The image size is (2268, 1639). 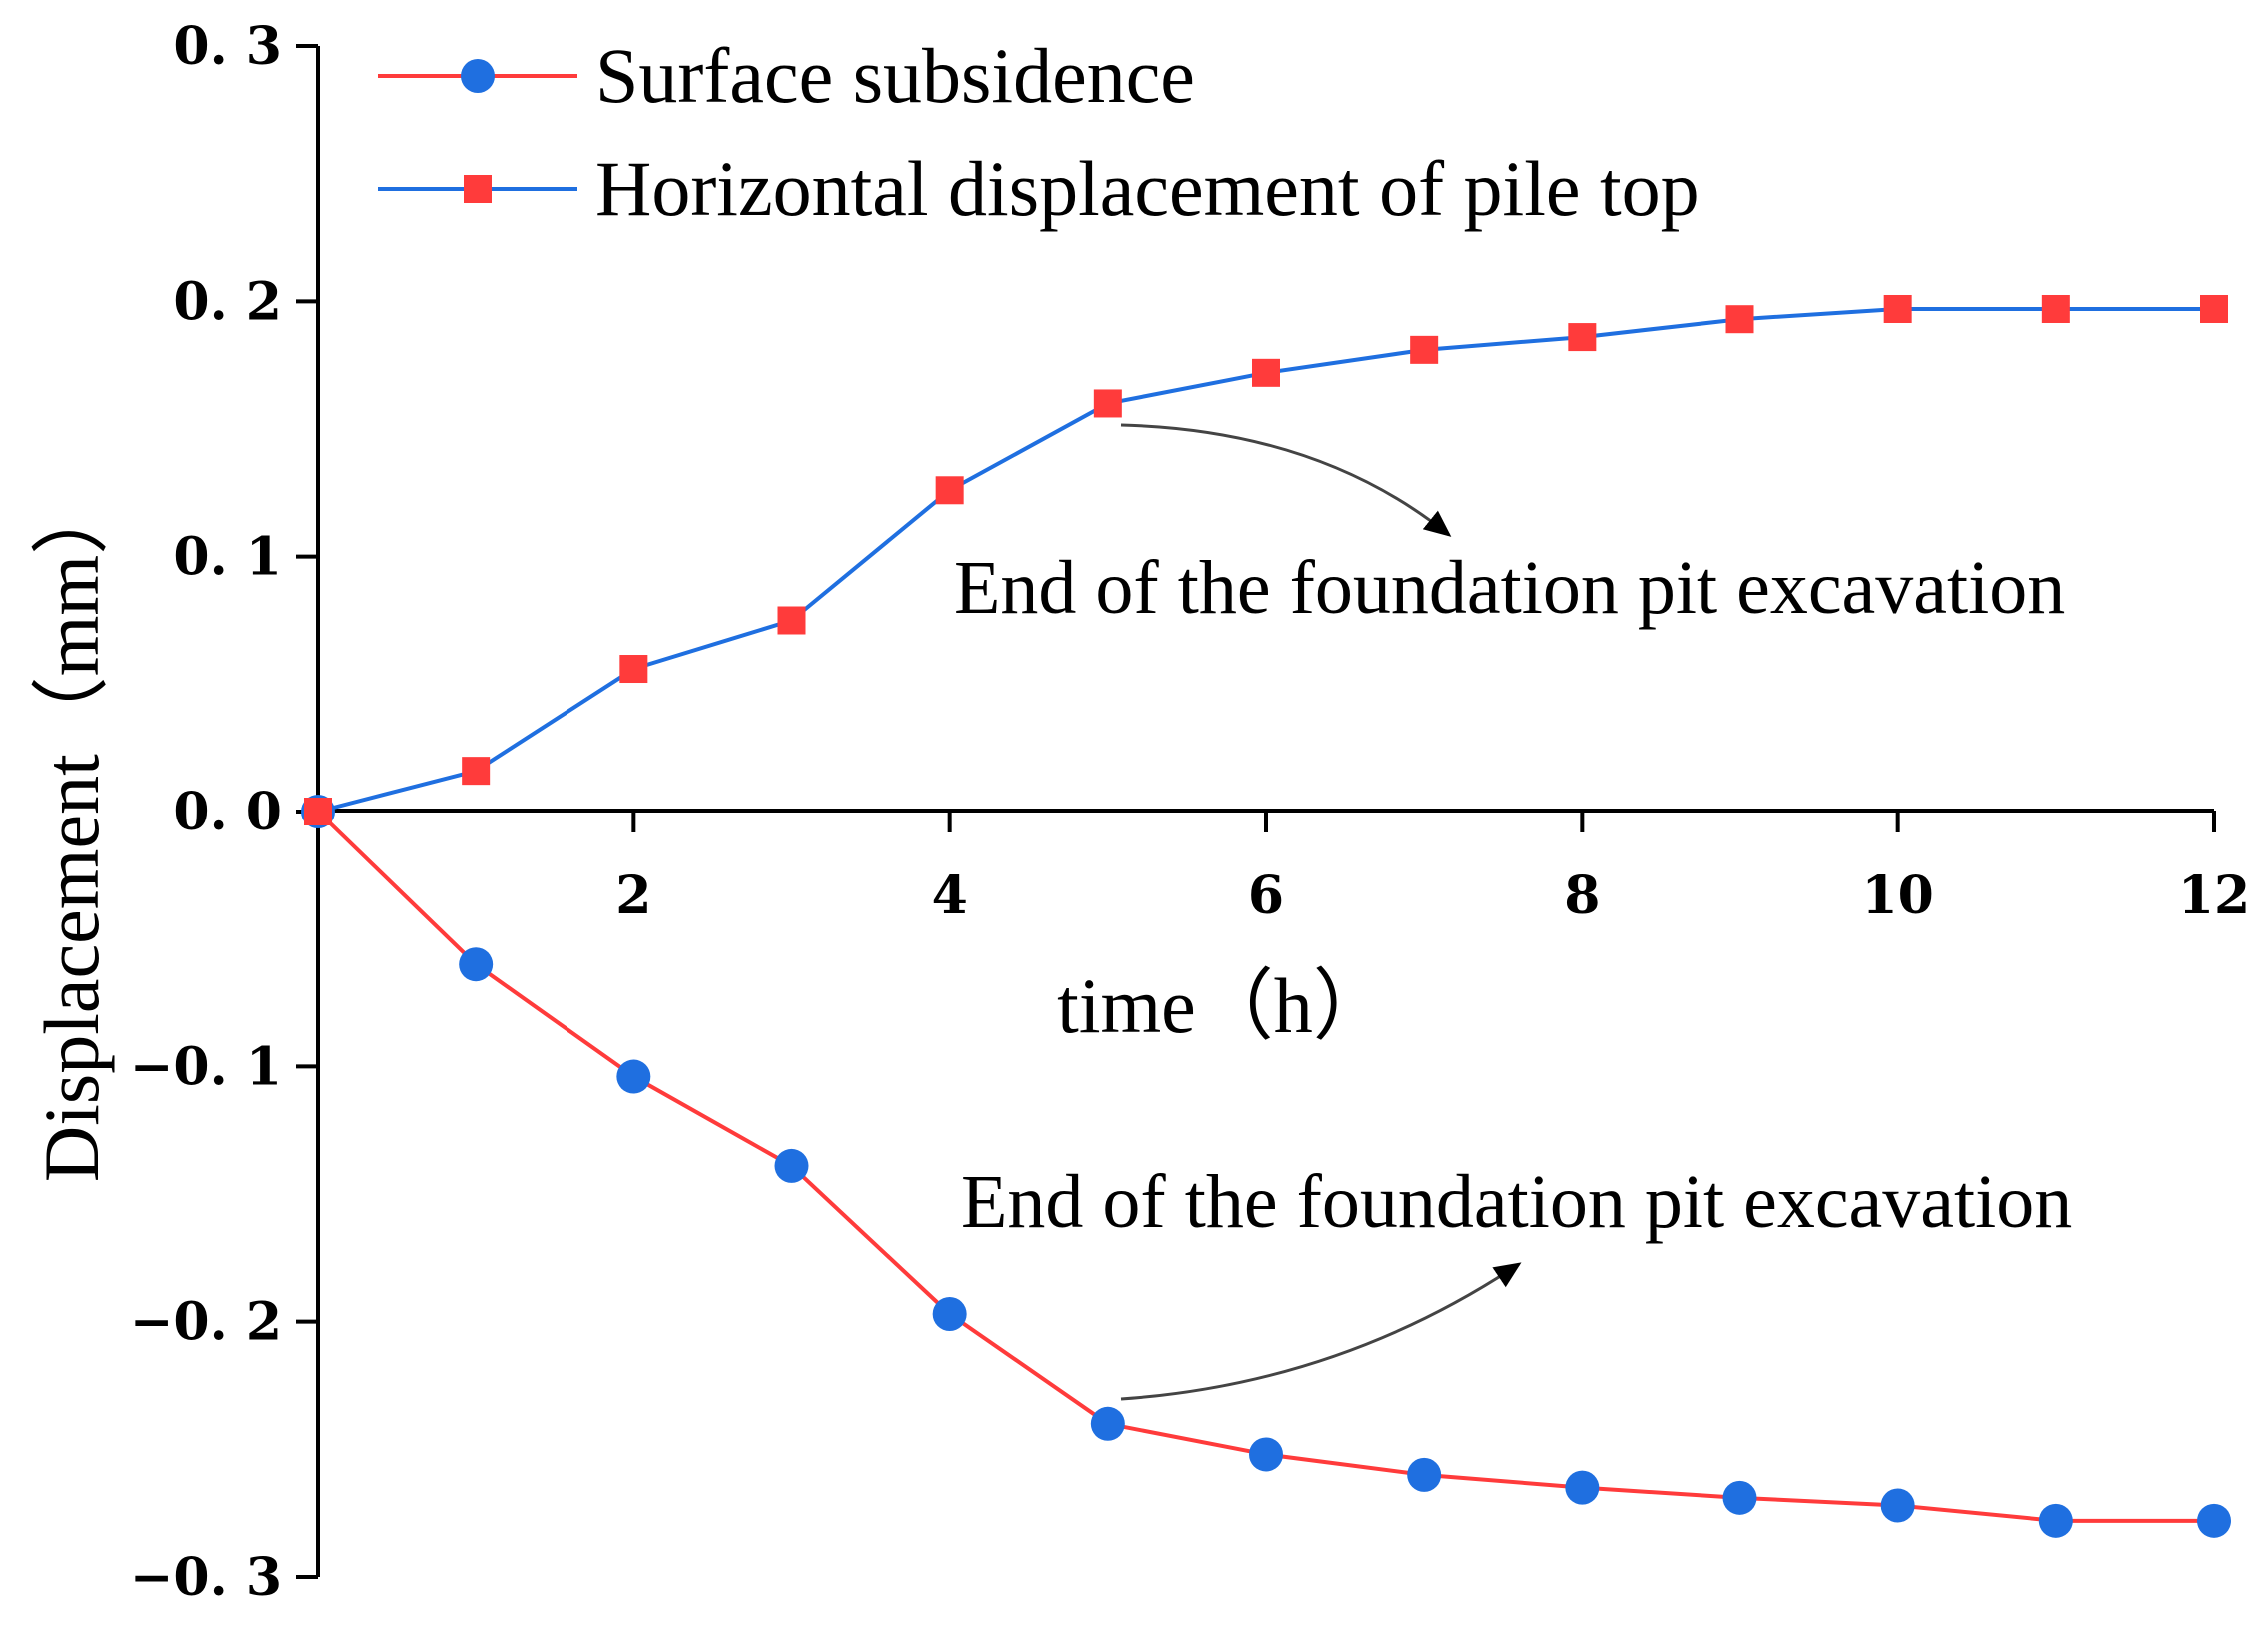 What do you see at coordinates (478, 76) in the screenshot?
I see `legend-marker-surface-subsidence` at bounding box center [478, 76].